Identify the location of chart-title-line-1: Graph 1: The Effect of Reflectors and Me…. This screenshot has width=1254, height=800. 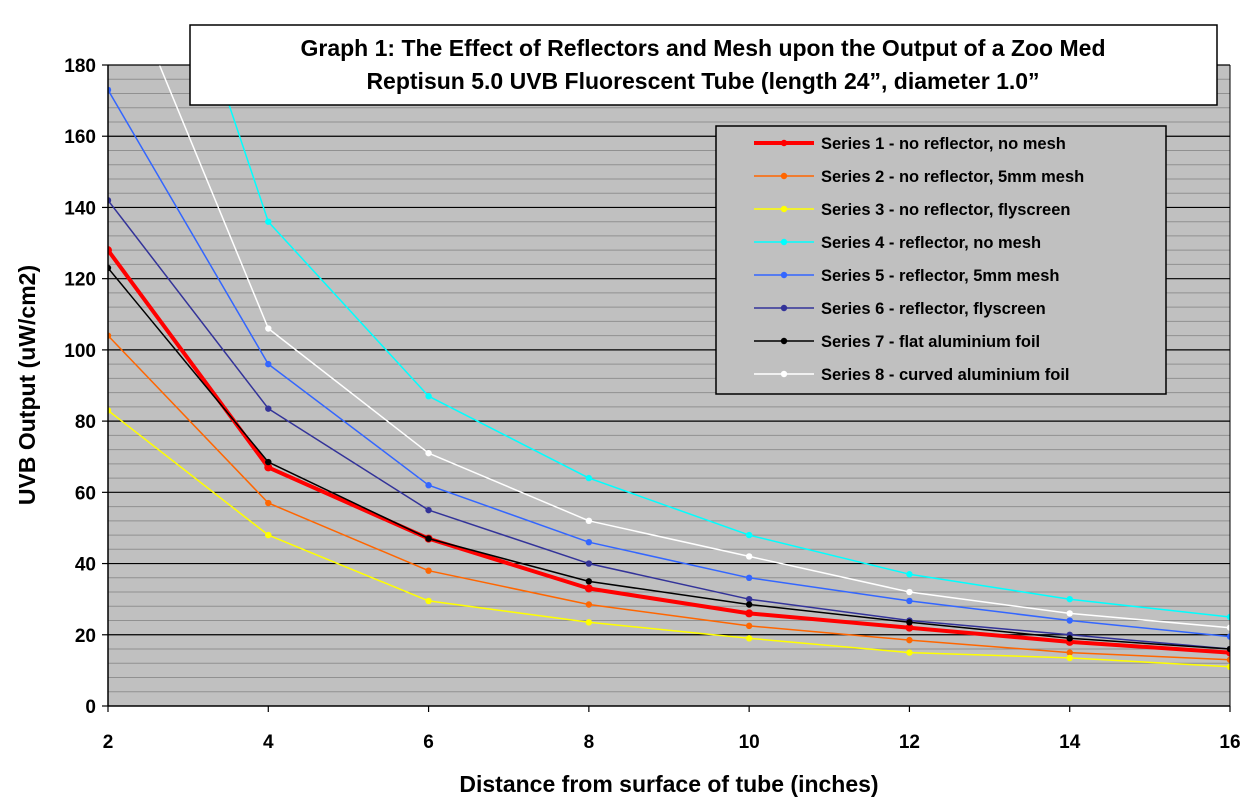
(702, 48).